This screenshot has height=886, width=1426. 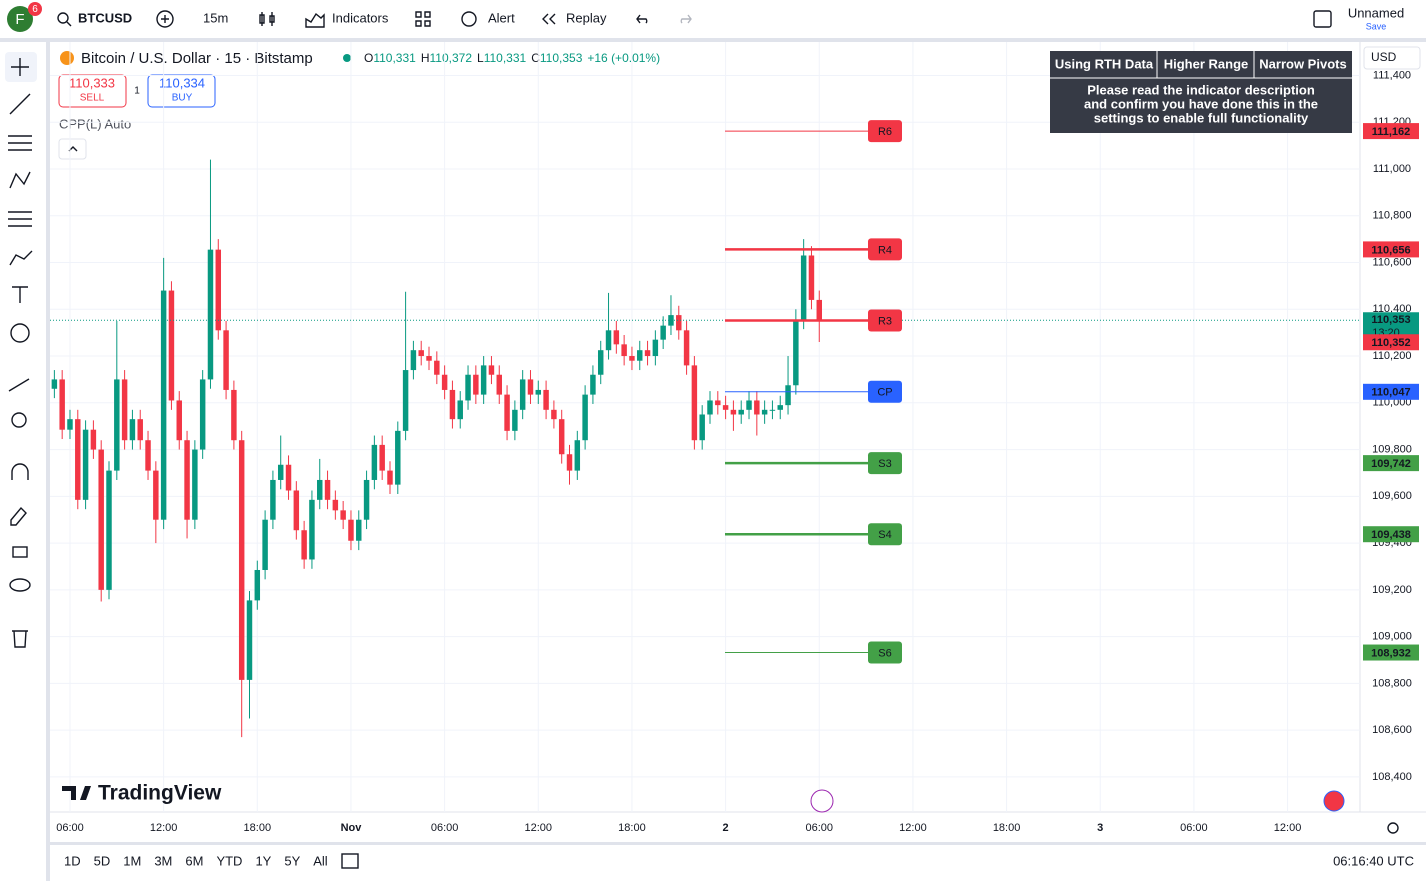 What do you see at coordinates (102, 860) in the screenshot?
I see `range-button: 5D` at bounding box center [102, 860].